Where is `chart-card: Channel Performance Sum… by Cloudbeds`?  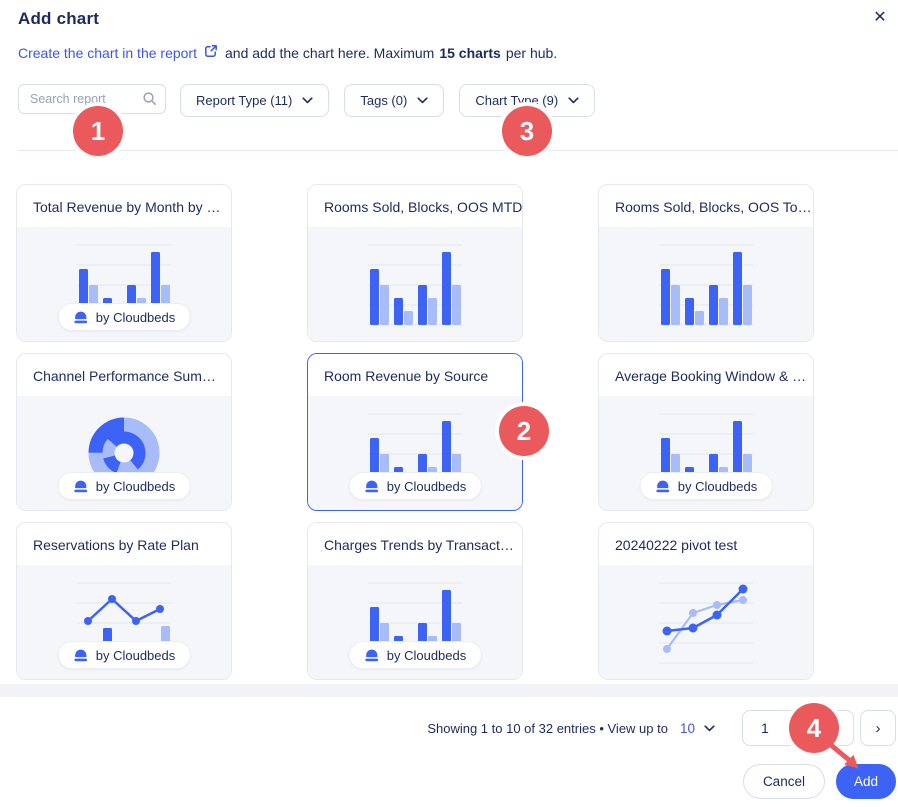
chart-card: Channel Performance Sum… by Cloudbeds is located at coordinates (124, 432).